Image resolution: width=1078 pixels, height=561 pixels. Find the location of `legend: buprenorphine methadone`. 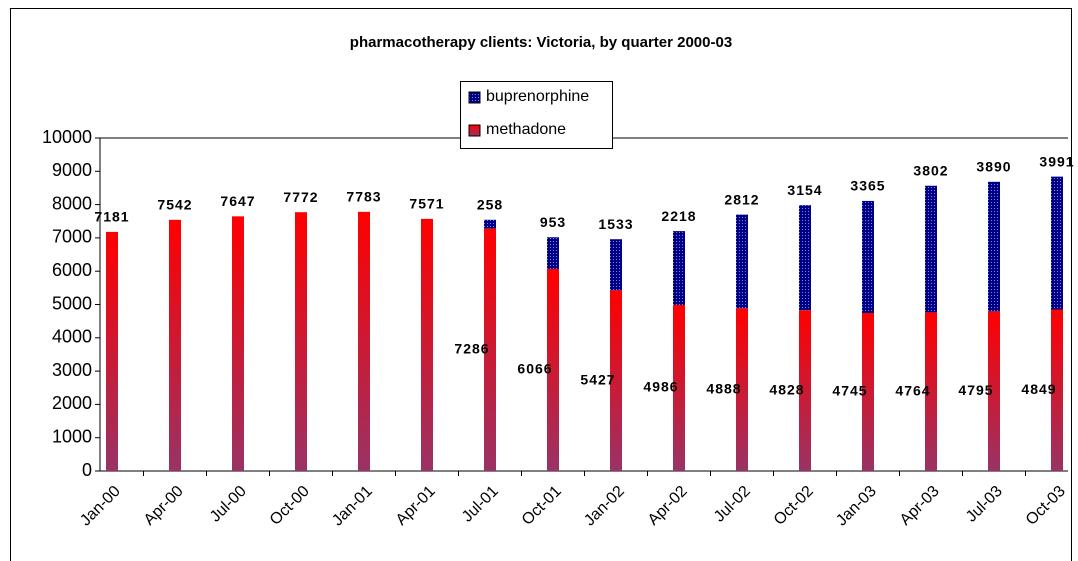

legend: buprenorphine methadone is located at coordinates (536, 115).